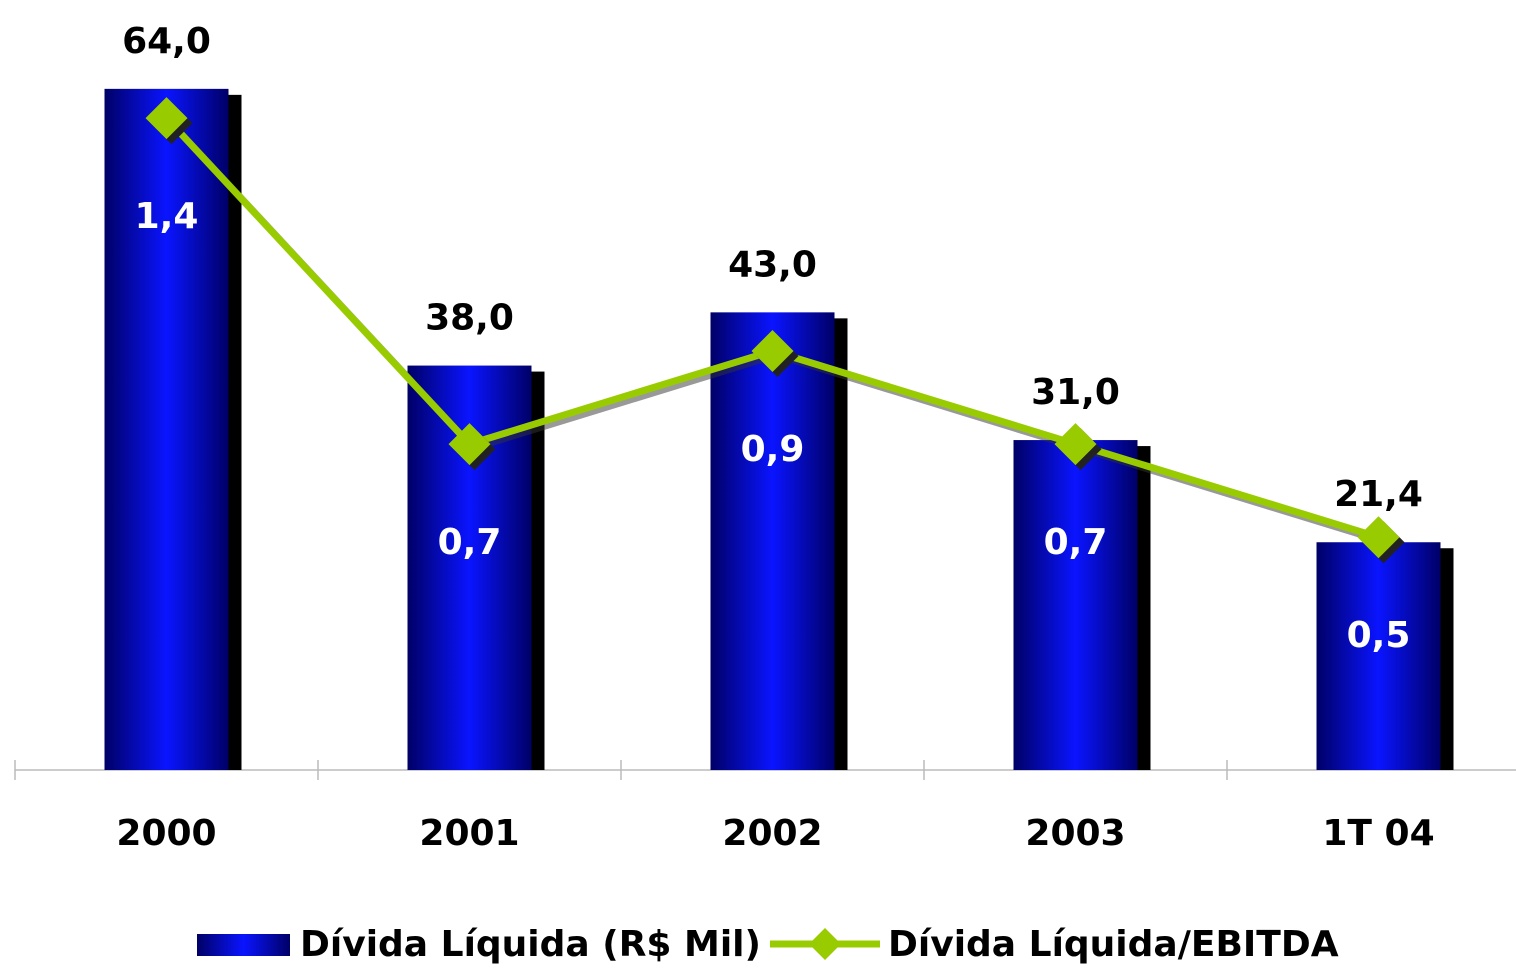 This screenshot has width=1516, height=970. I want to click on line-value-label: 0,5, so click(1379, 635).